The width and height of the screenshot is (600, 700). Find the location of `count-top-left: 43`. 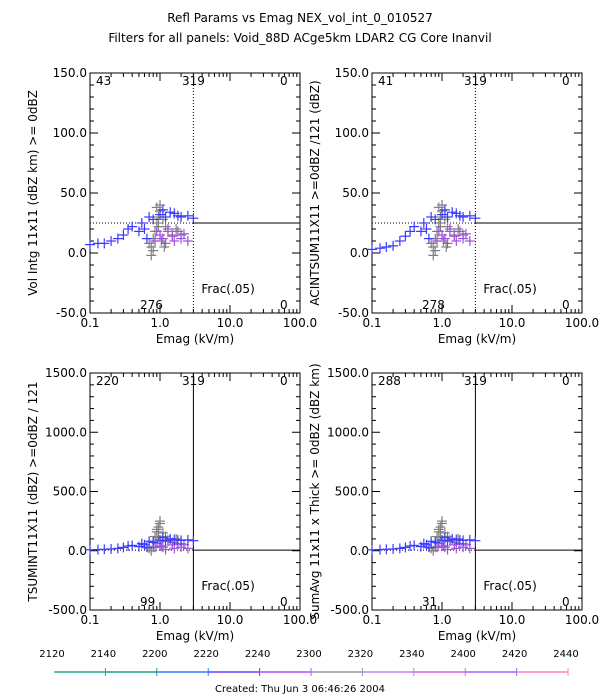

count-top-left: 43 is located at coordinates (103, 81).